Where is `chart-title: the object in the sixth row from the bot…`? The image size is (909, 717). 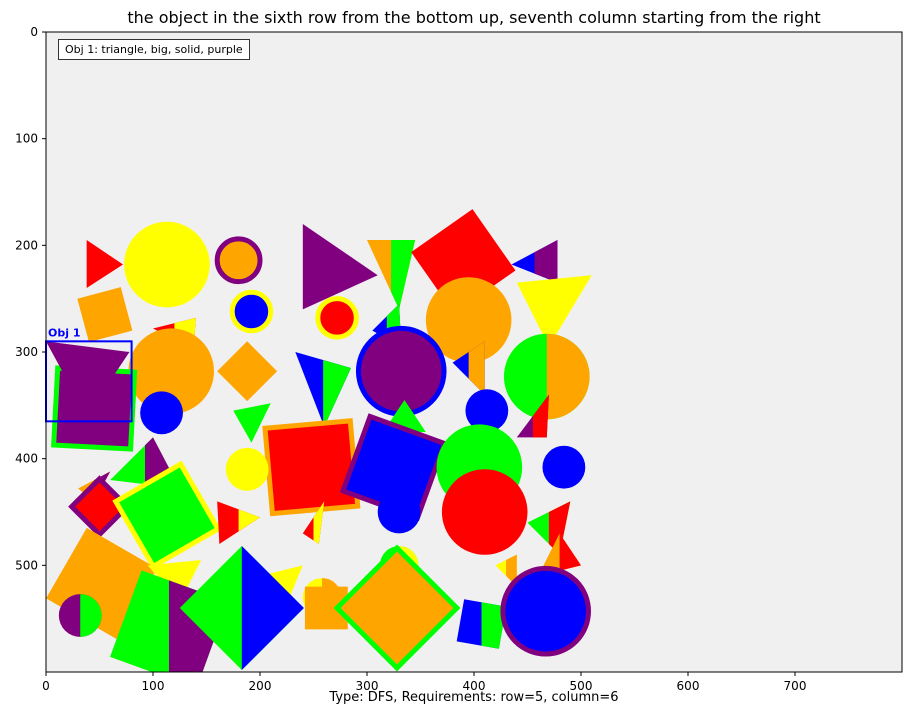 chart-title: the object in the sixth row from the bot… is located at coordinates (474, 17).